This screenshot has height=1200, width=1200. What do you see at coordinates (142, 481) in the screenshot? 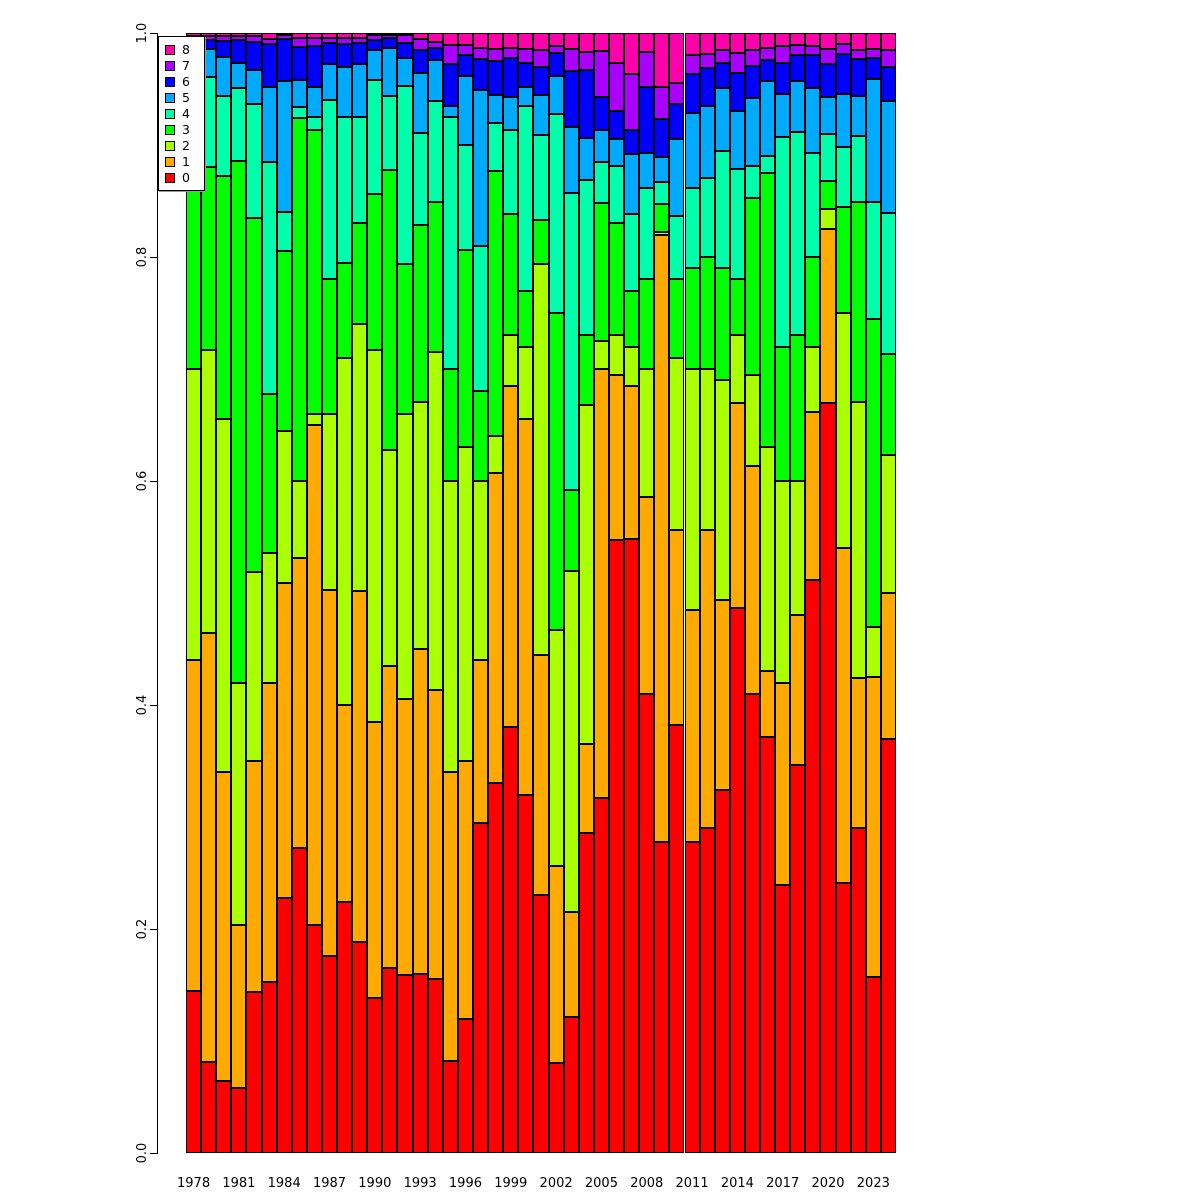
I see `y-axis-label: 0.6` at bounding box center [142, 481].